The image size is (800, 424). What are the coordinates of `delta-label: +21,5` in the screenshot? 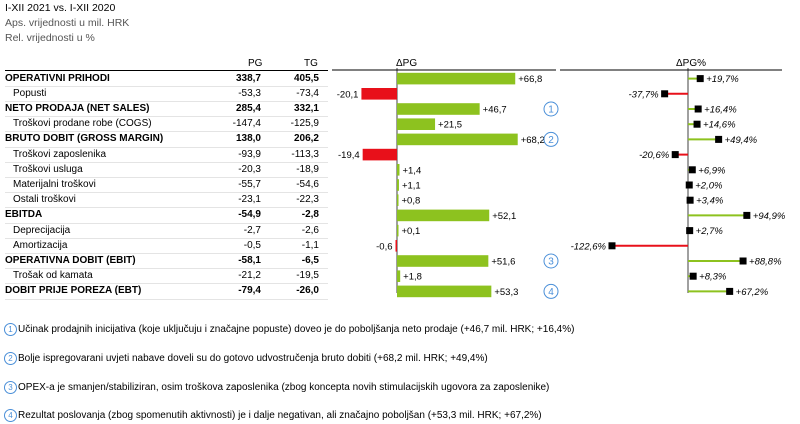 It's located at (450, 125).